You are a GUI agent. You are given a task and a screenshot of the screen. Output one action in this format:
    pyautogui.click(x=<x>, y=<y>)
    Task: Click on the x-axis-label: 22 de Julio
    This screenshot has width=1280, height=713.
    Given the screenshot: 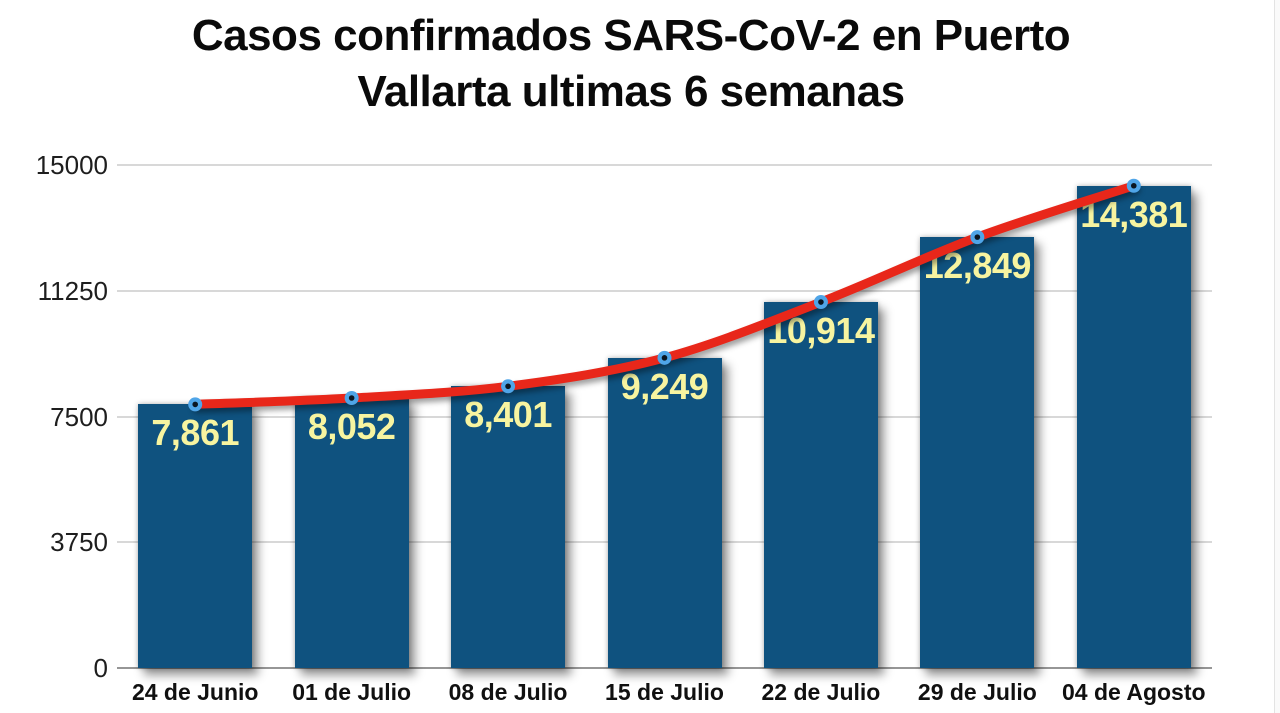 What is the action you would take?
    pyautogui.click(x=821, y=692)
    